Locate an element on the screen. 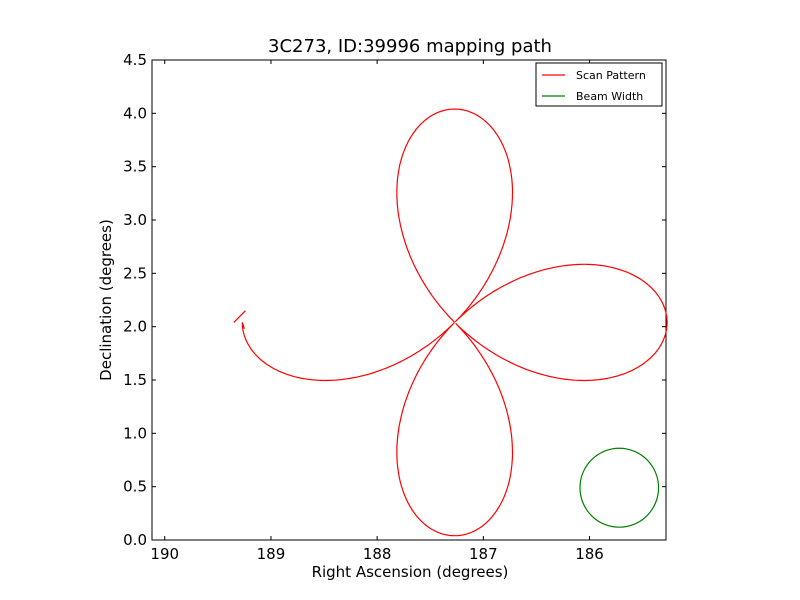  legend-label-scan-pattern: Scan Pattern is located at coordinates (611, 75).